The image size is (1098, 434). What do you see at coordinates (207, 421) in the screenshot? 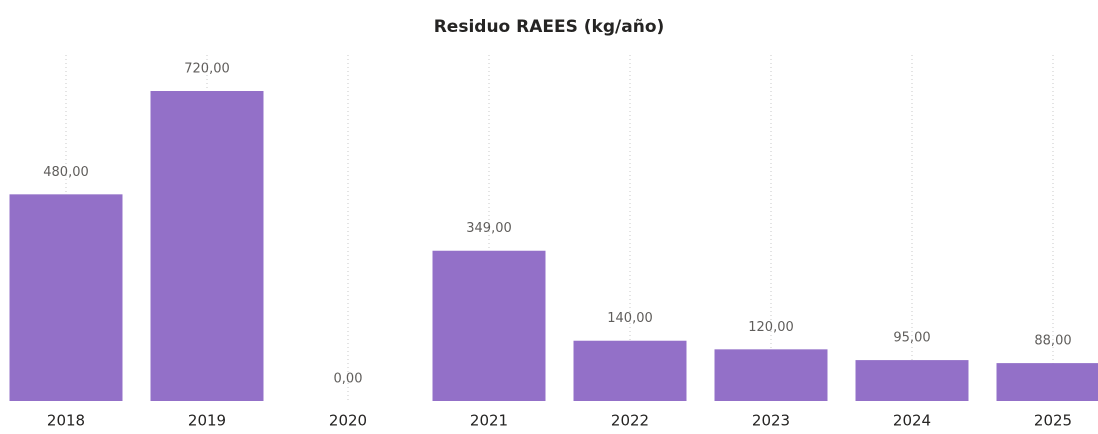
I see `x-tick-label: 2019` at bounding box center [207, 421].